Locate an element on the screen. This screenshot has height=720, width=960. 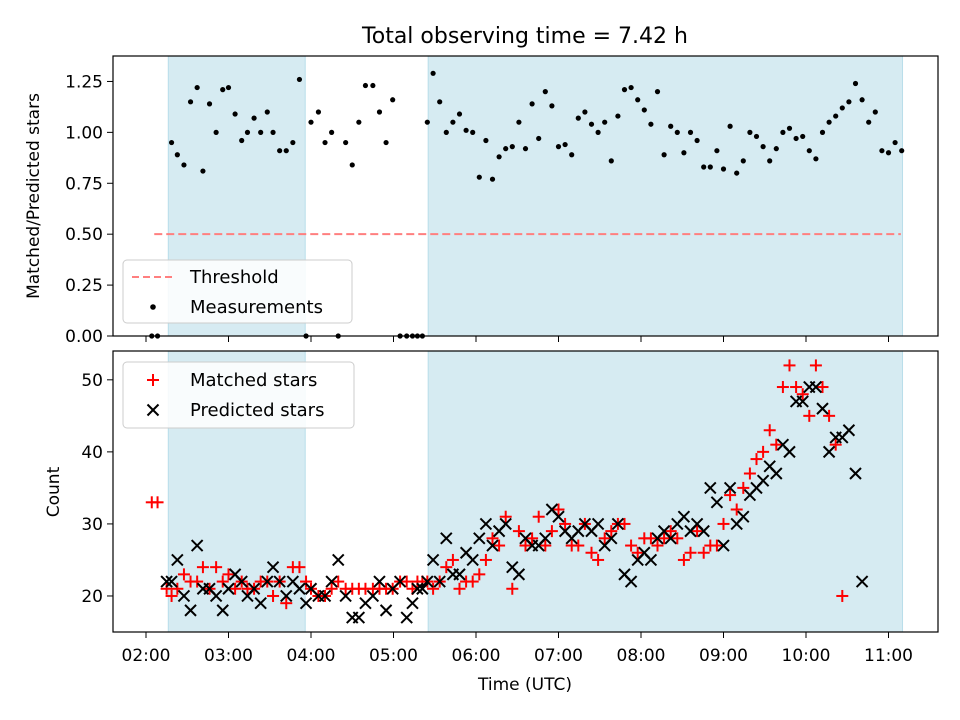
legend-matched-swatch is located at coordinates (153, 380).